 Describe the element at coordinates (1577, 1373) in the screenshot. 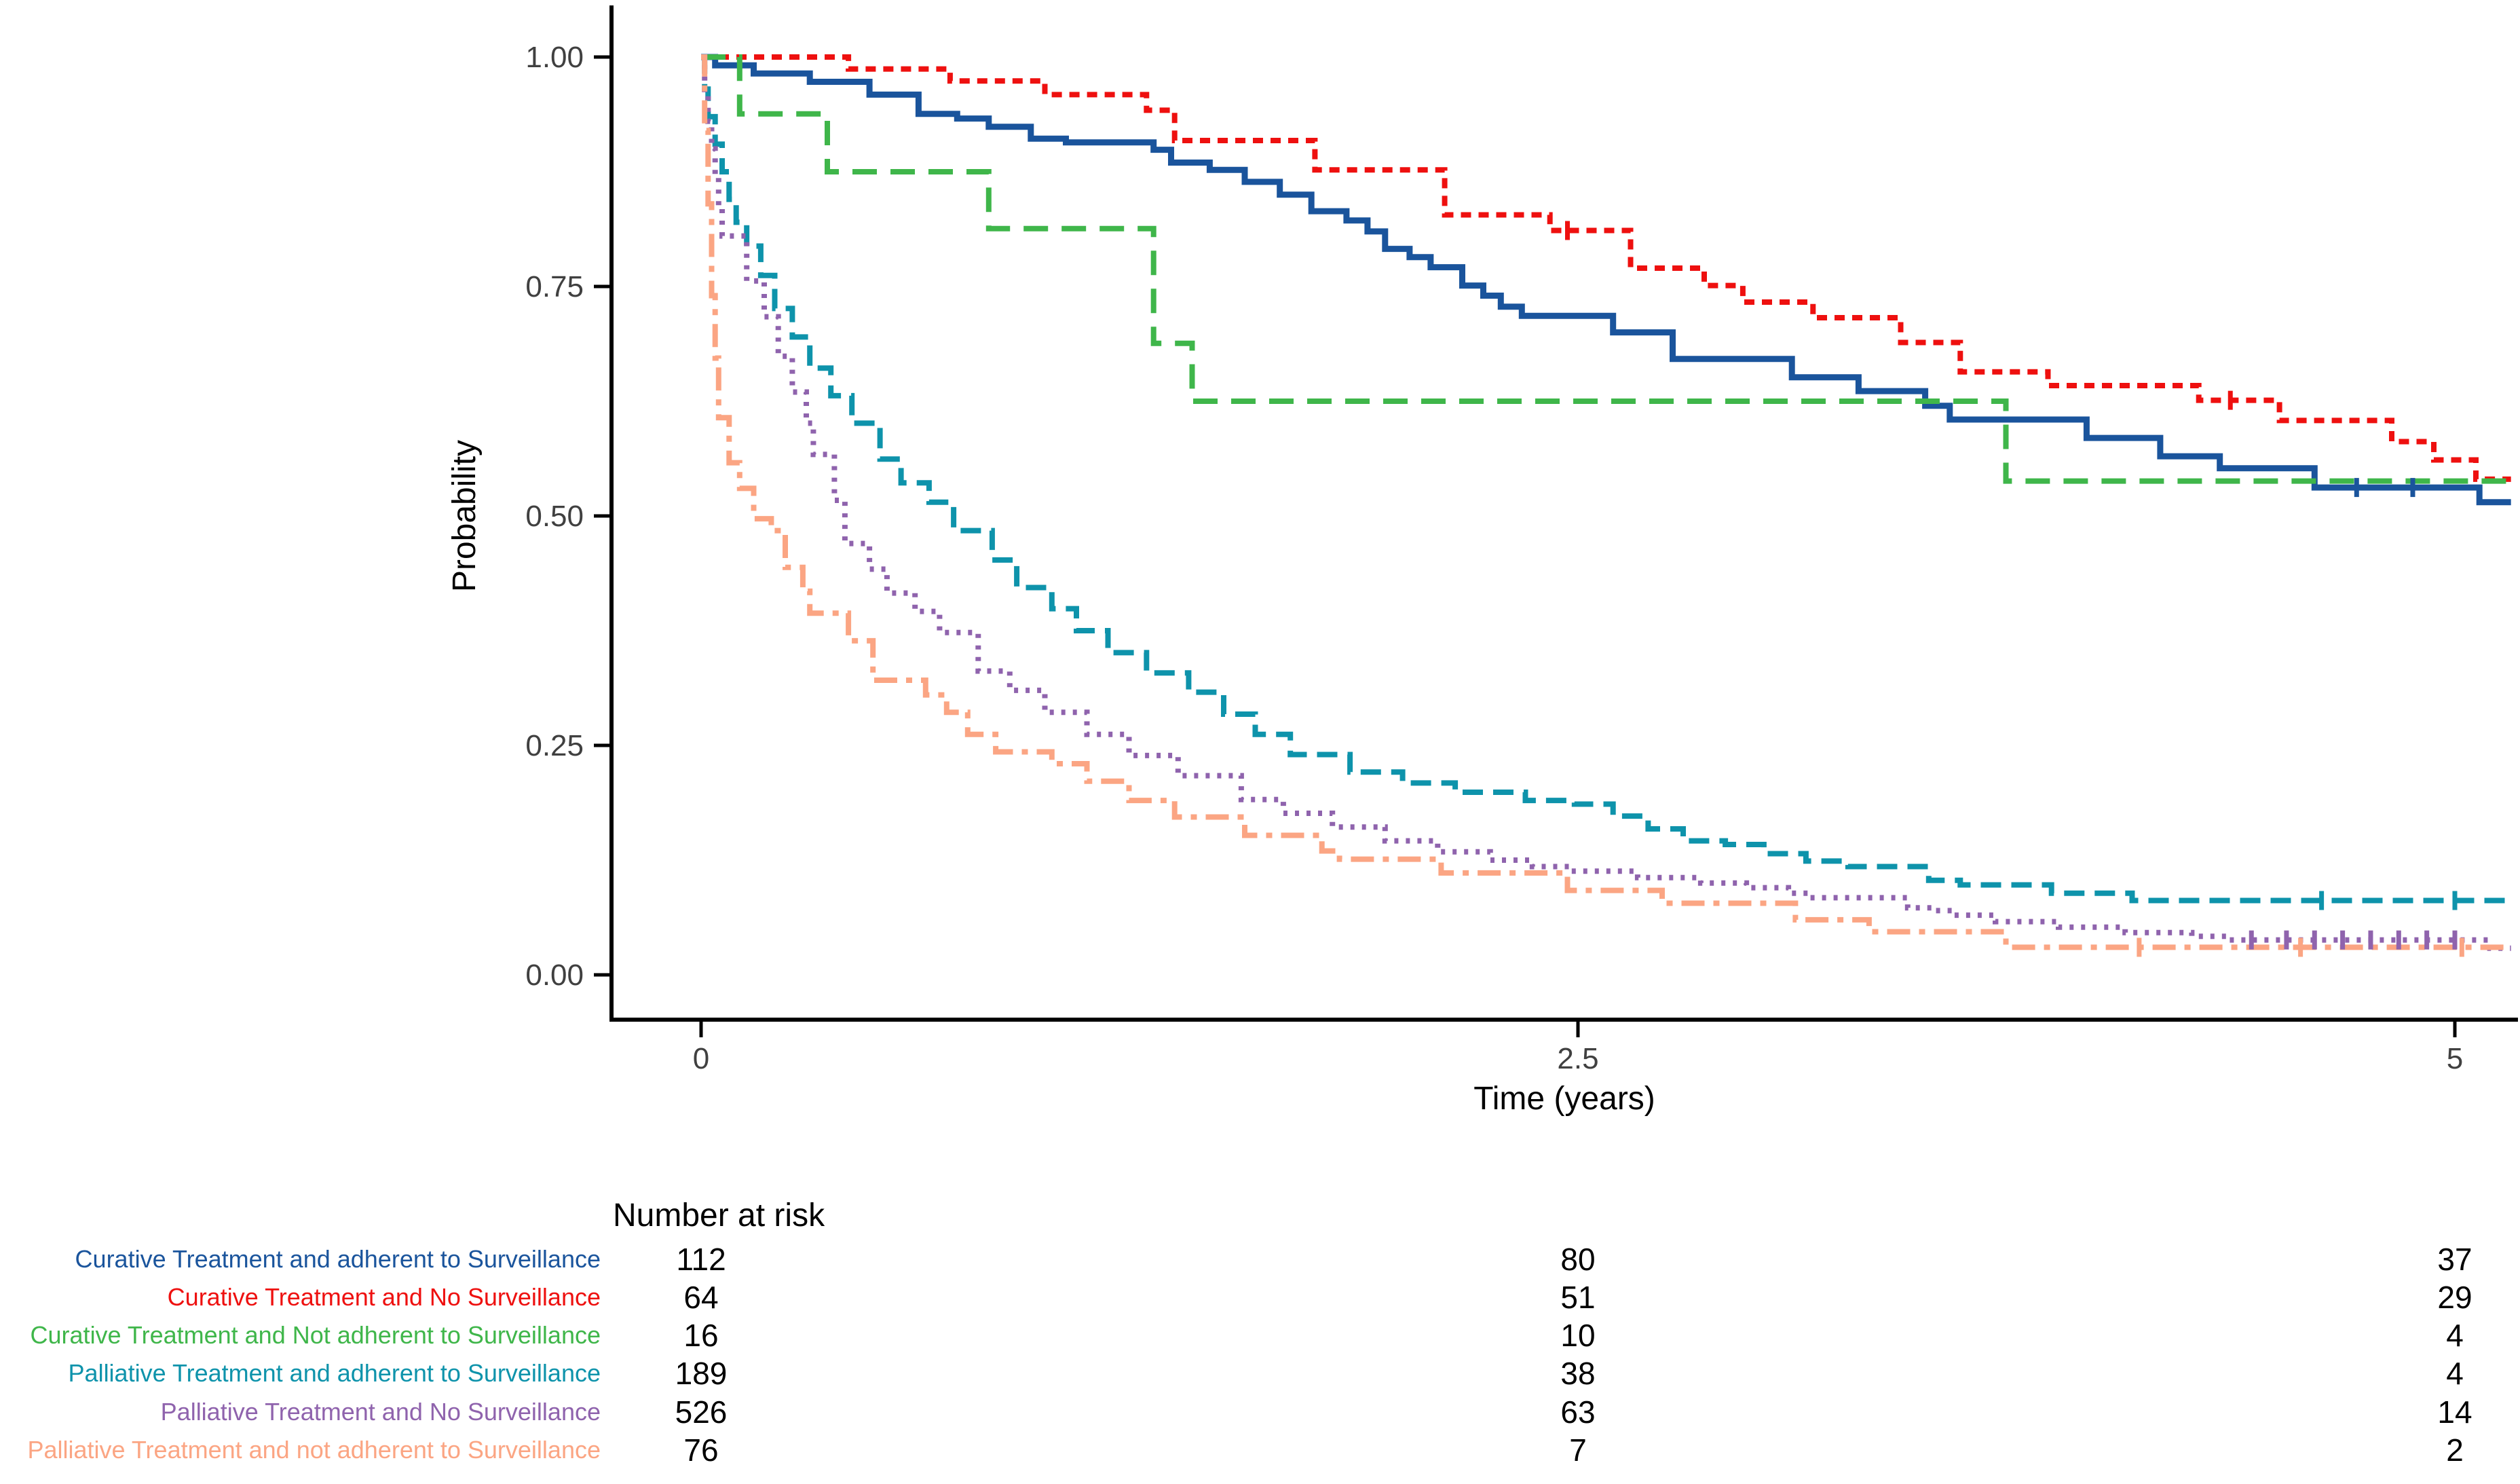

I see `risk-row-value: 38` at that location.